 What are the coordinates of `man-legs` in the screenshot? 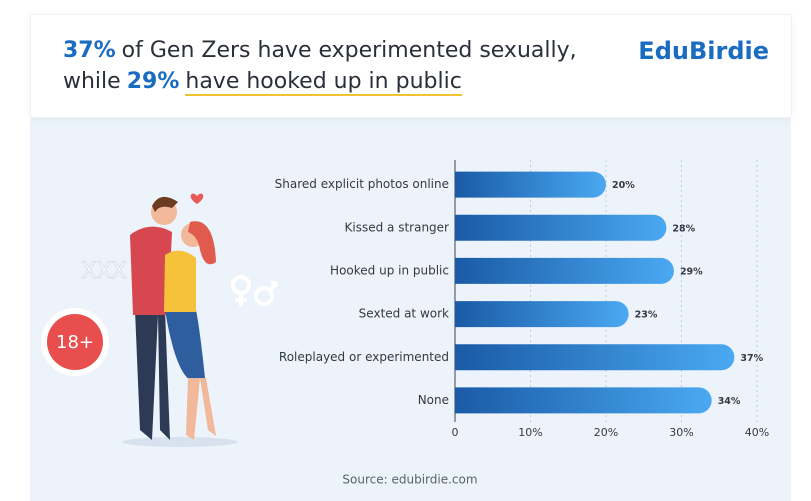 It's located at (152, 375).